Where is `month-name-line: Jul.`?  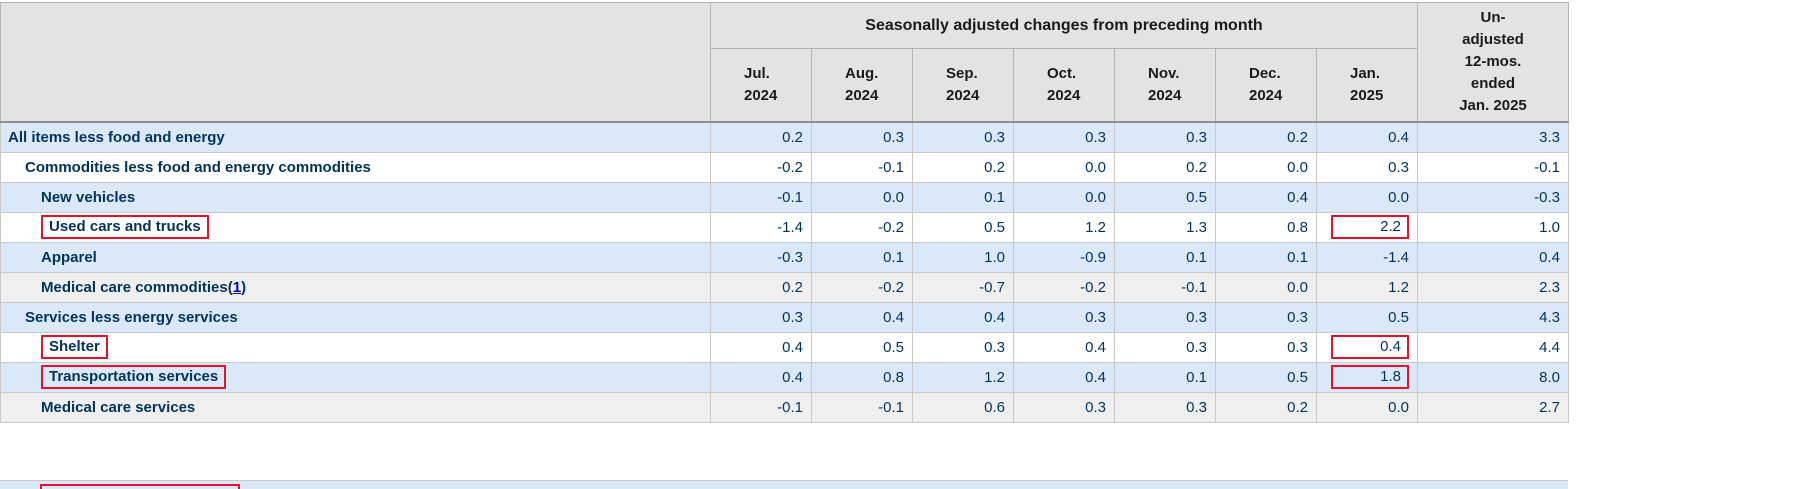
month-name-line: Jul. is located at coordinates (757, 74).